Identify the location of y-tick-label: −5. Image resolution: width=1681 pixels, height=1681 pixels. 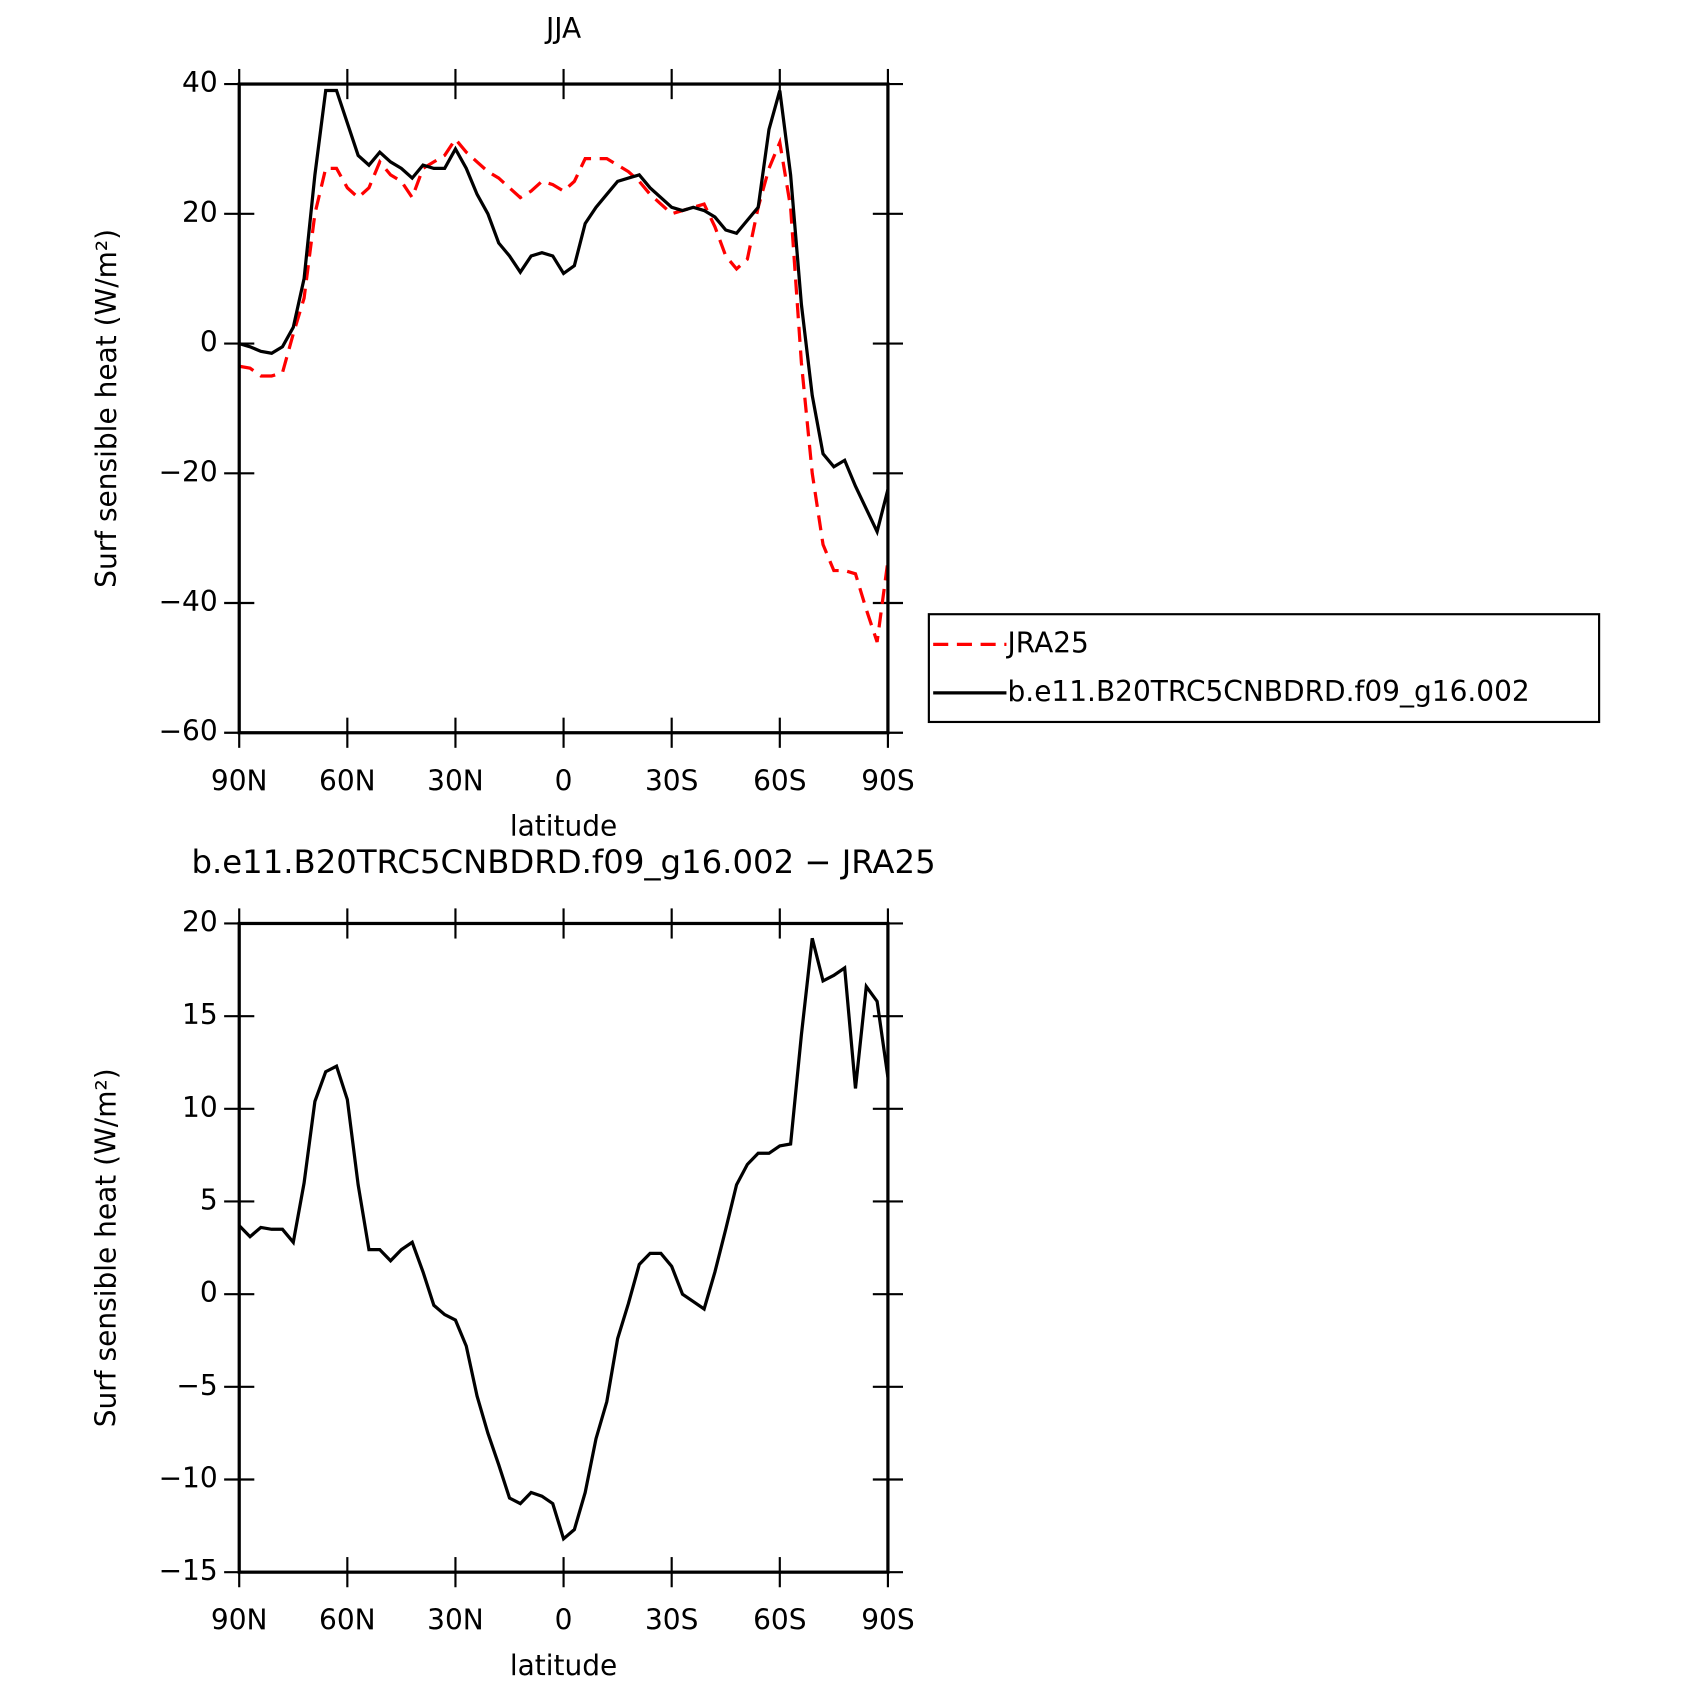
(196, 1385).